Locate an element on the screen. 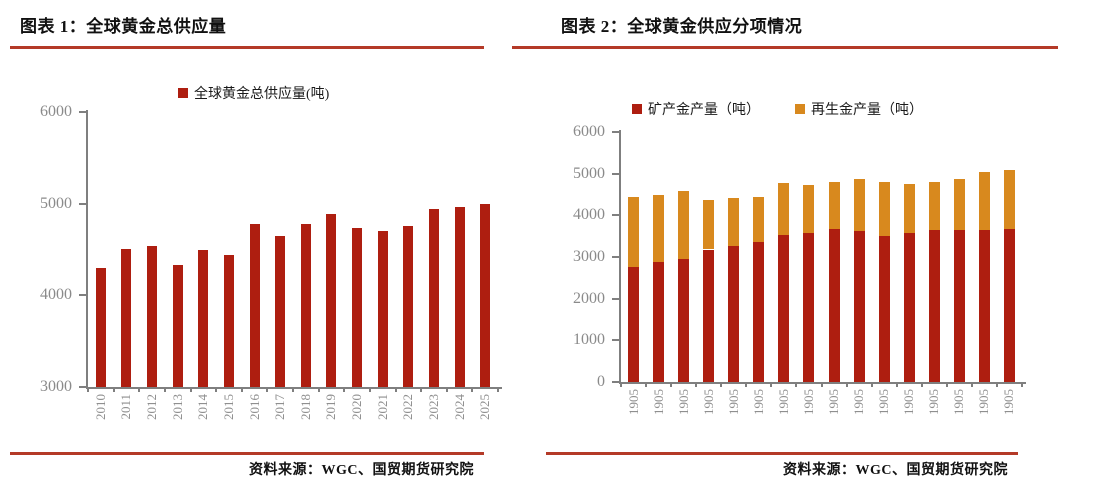 This screenshot has height=499, width=1108. legend-swatch-recycled-gold is located at coordinates (800, 109).